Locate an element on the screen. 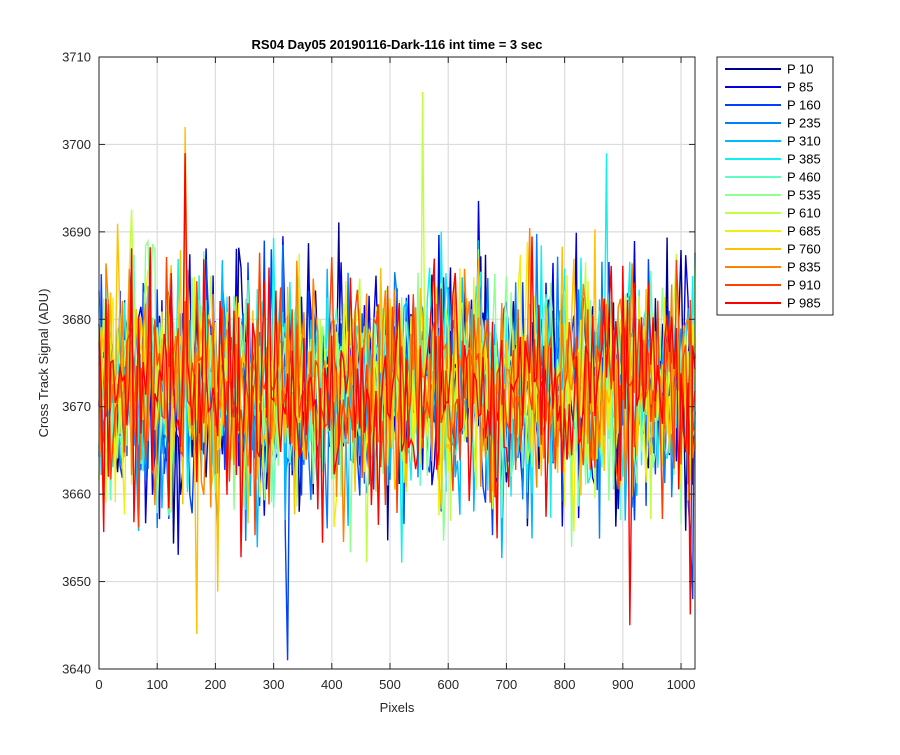 This screenshot has height=755, width=900. legend-entry-label: P 835 is located at coordinates (804, 267).